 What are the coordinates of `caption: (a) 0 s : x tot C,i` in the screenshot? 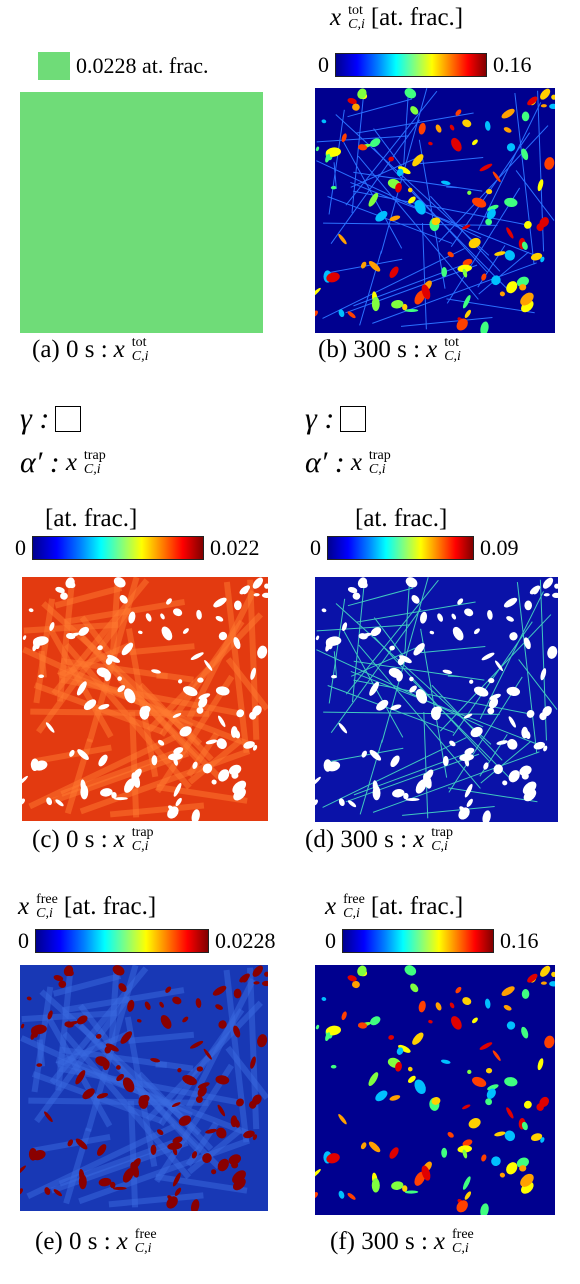 It's located at (90, 350).